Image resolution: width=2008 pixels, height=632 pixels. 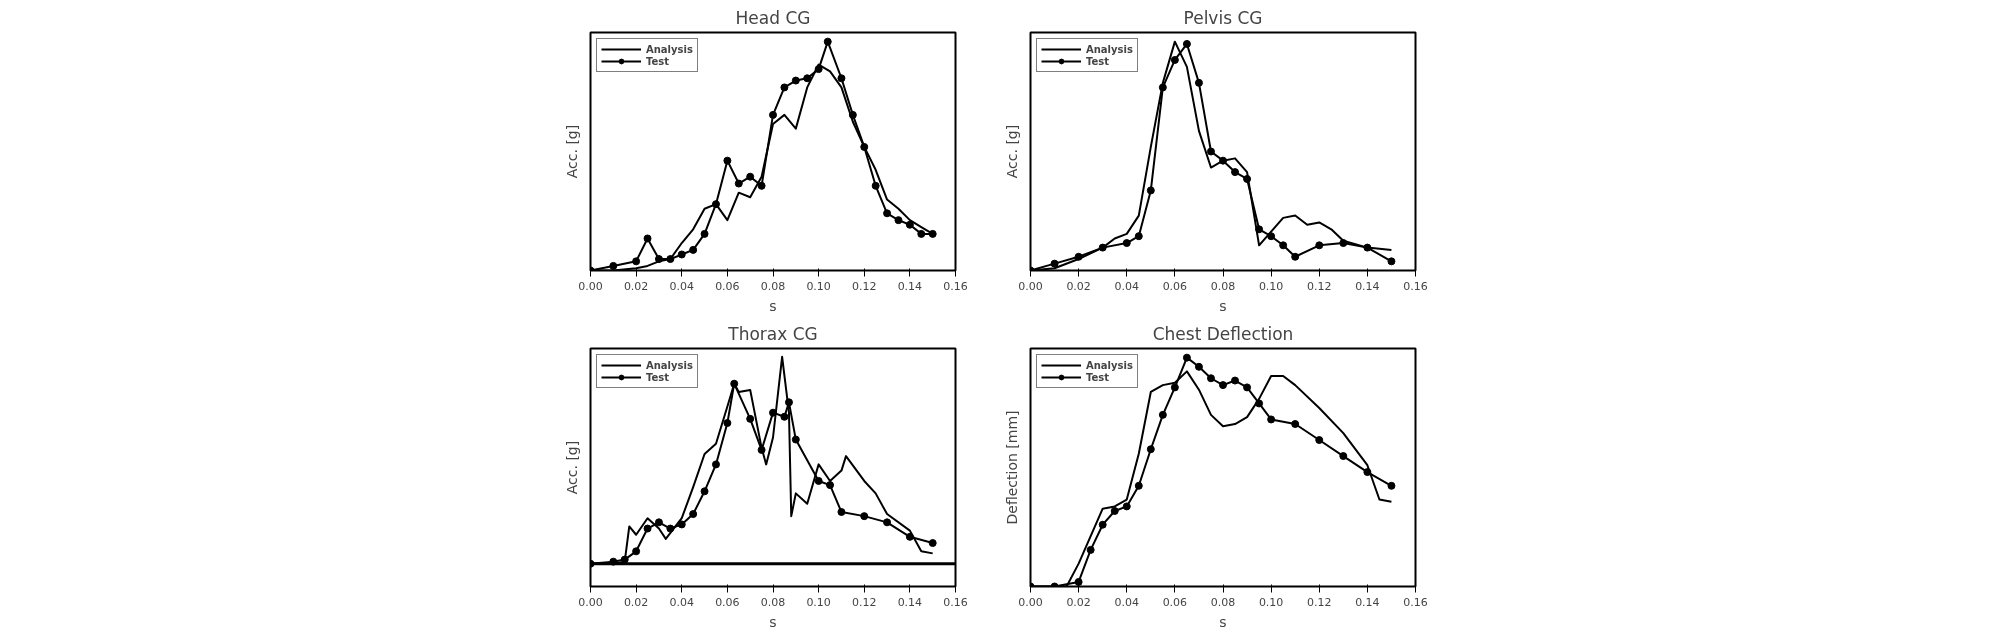 I want to click on chart-title: Pelvis CG, so click(x=1223, y=17).